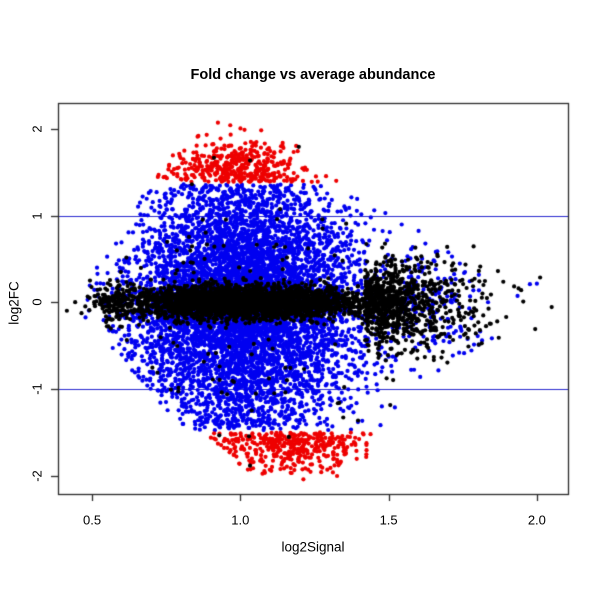 This screenshot has width=600, height=600. Describe the element at coordinates (313, 75) in the screenshot. I see `chart-title: Fold change vs average abundance` at that location.